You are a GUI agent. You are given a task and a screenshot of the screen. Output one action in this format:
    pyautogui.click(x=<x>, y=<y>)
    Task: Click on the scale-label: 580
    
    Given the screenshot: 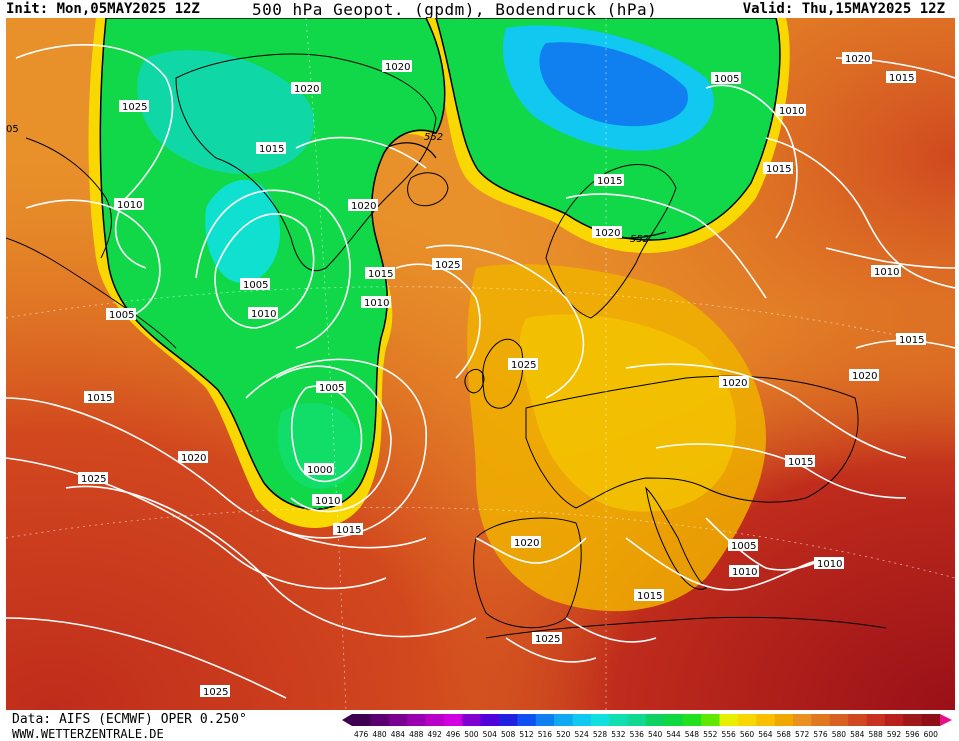 What is the action you would take?
    pyautogui.click(x=839, y=734)
    